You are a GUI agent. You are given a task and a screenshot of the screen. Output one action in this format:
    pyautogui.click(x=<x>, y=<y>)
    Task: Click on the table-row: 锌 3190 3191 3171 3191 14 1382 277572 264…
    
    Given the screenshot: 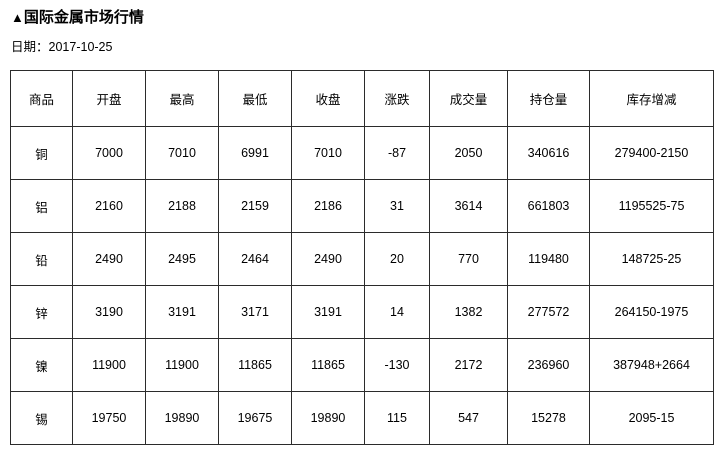 What is the action you would take?
    pyautogui.click(x=362, y=312)
    